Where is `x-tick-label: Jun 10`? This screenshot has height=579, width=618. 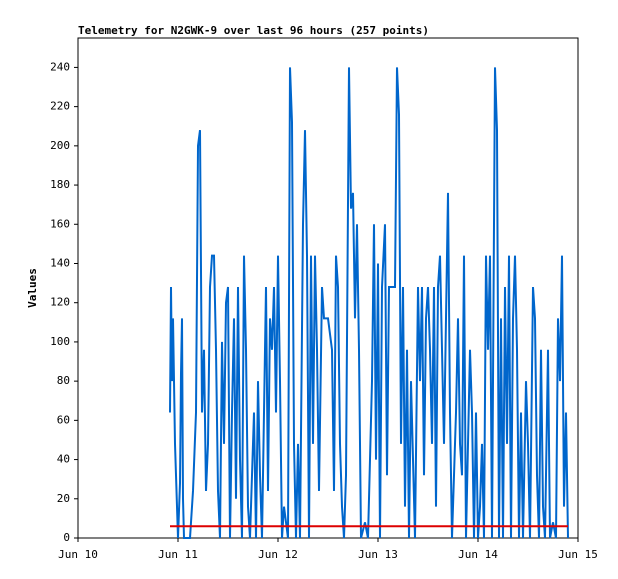
x-tick-label: Jun 10 is located at coordinates (78, 554).